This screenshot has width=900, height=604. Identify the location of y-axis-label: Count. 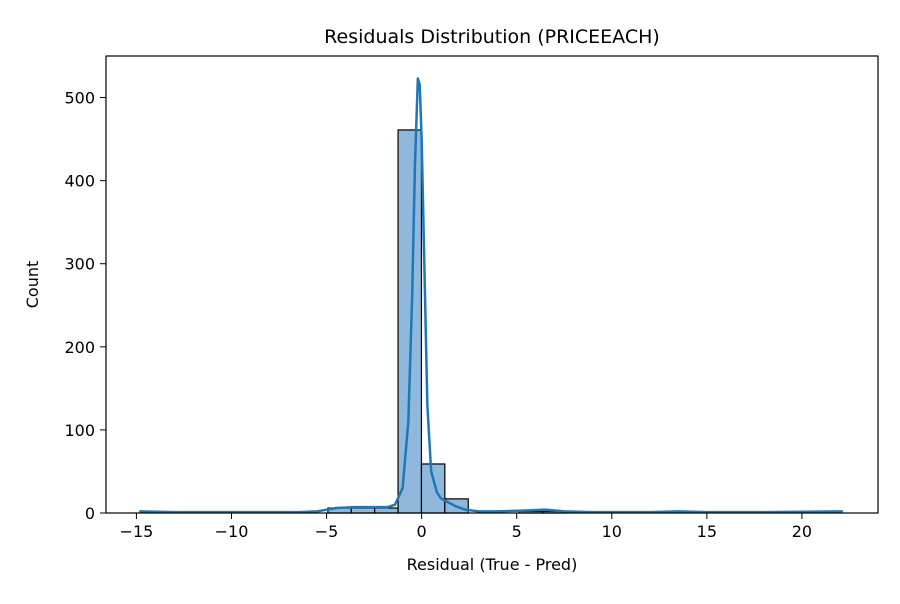
(32, 285).